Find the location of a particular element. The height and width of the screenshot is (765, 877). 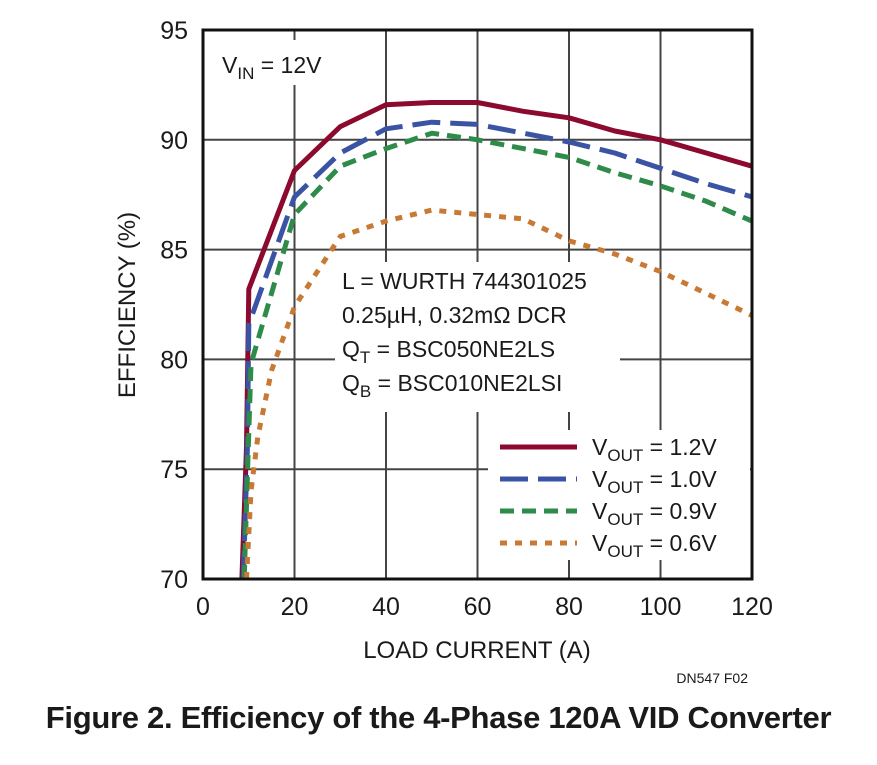

annotation-mask is located at coordinates (477, 337).